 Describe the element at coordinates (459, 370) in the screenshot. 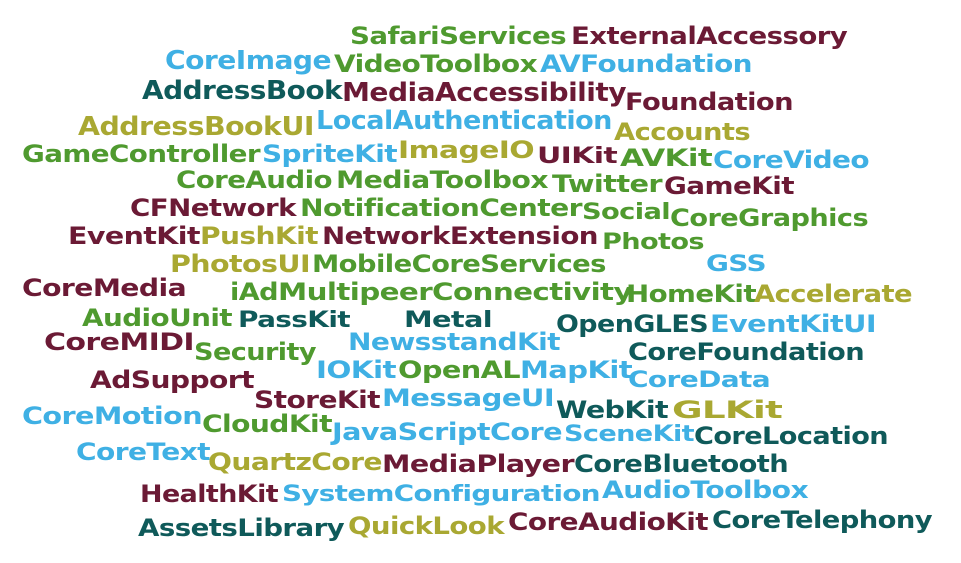

I see `word-open-al: OpenAL` at that location.